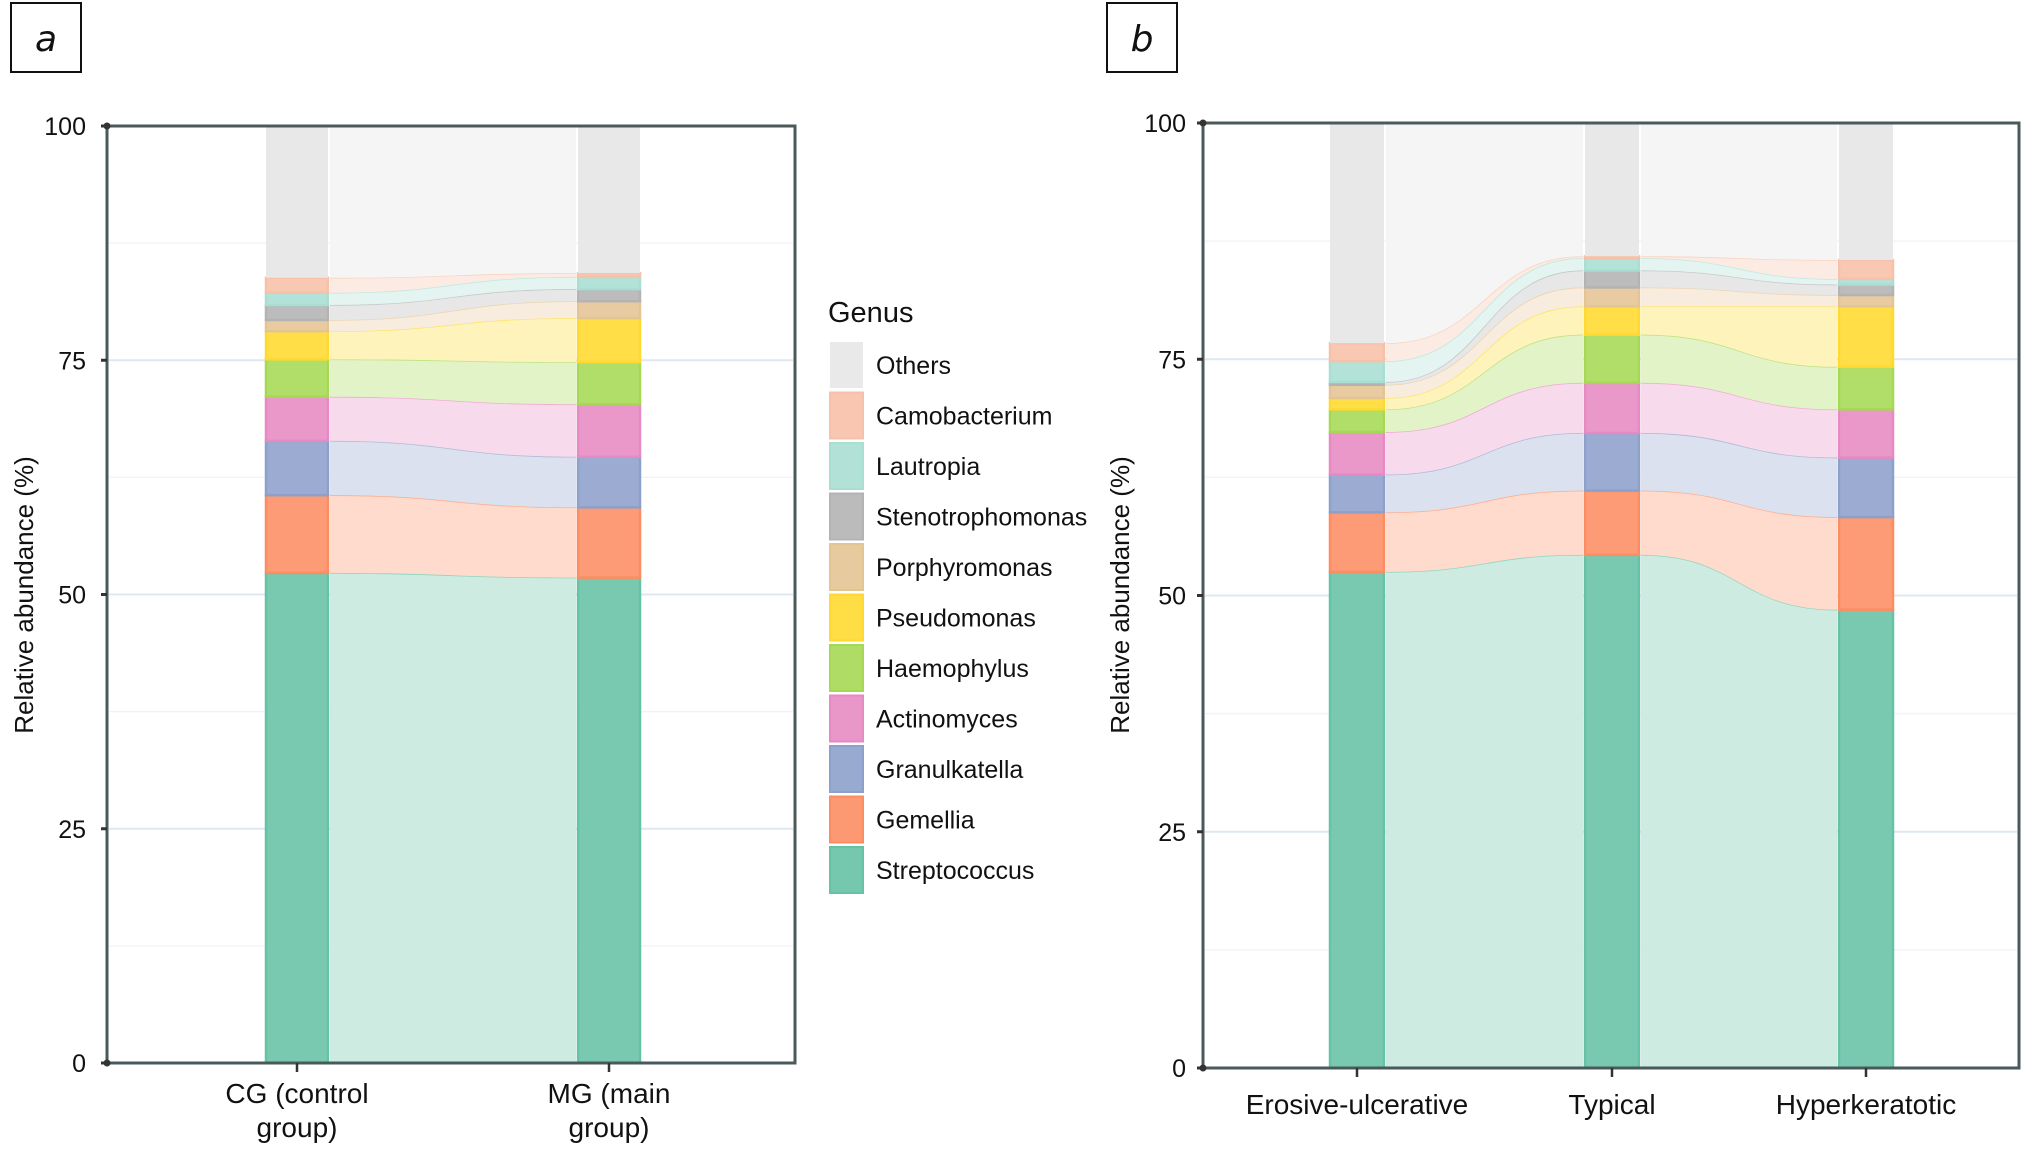 This screenshot has width=2030, height=1155. What do you see at coordinates (846, 769) in the screenshot?
I see `legend-swatch-granulkatella` at bounding box center [846, 769].